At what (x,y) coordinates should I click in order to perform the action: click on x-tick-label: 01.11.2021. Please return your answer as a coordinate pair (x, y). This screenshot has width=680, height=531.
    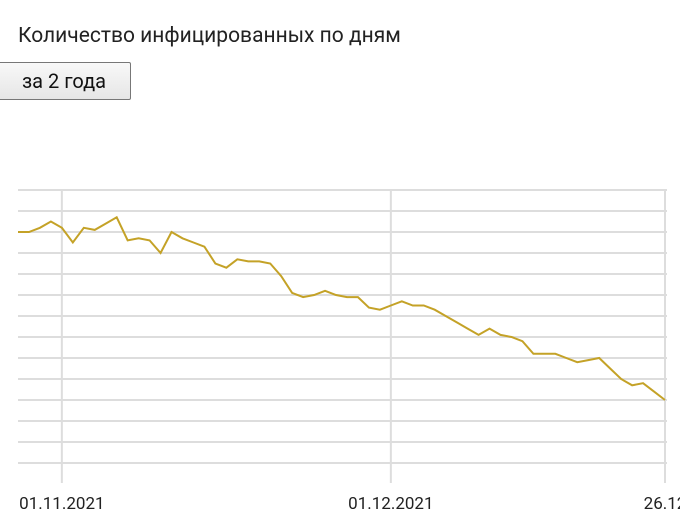
    Looking at the image, I should click on (61, 504).